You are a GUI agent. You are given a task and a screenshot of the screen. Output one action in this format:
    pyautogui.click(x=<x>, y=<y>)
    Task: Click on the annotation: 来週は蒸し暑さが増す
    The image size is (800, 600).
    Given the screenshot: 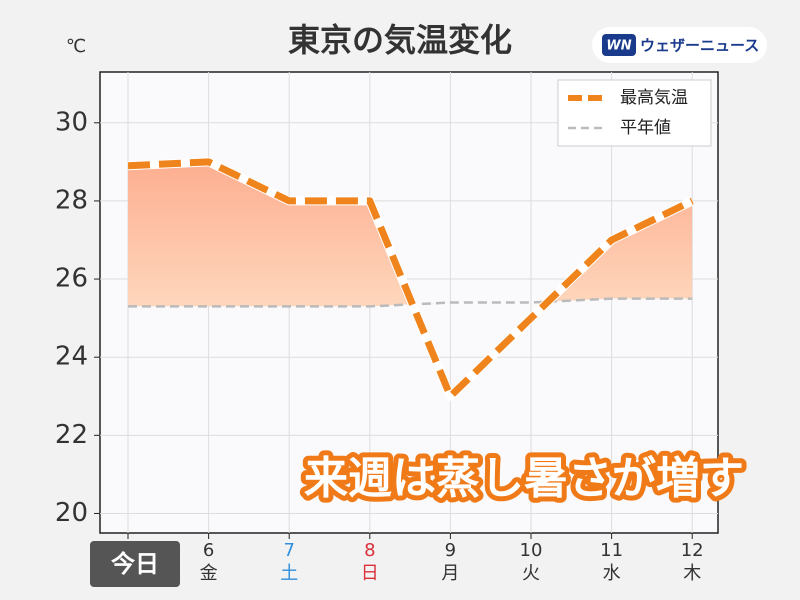 What is the action you would take?
    pyautogui.click(x=524, y=478)
    